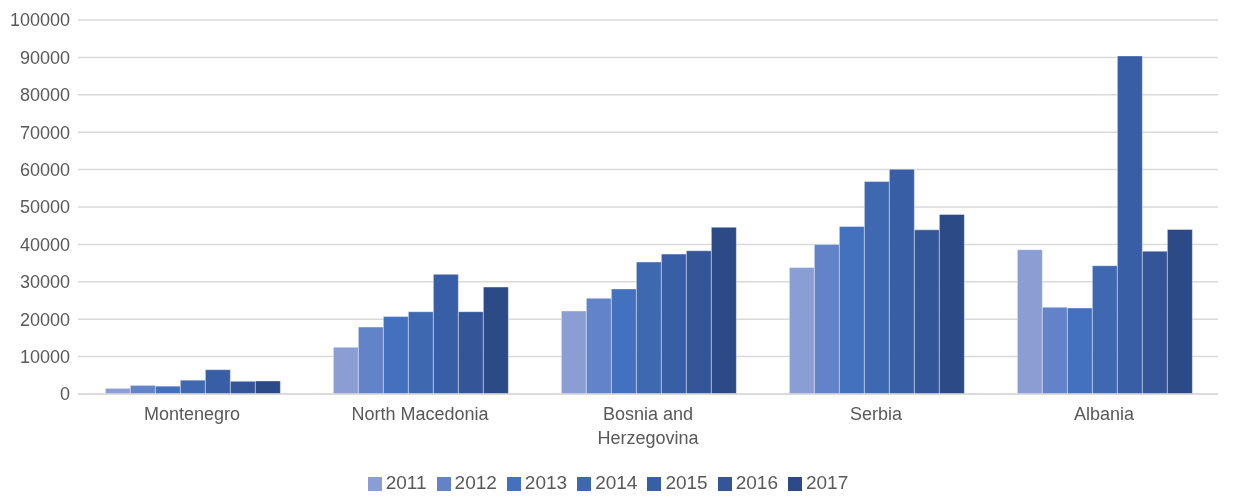 The height and width of the screenshot is (501, 1234). Describe the element at coordinates (44, 57) in the screenshot. I see `y-tick-label: 90000` at that location.